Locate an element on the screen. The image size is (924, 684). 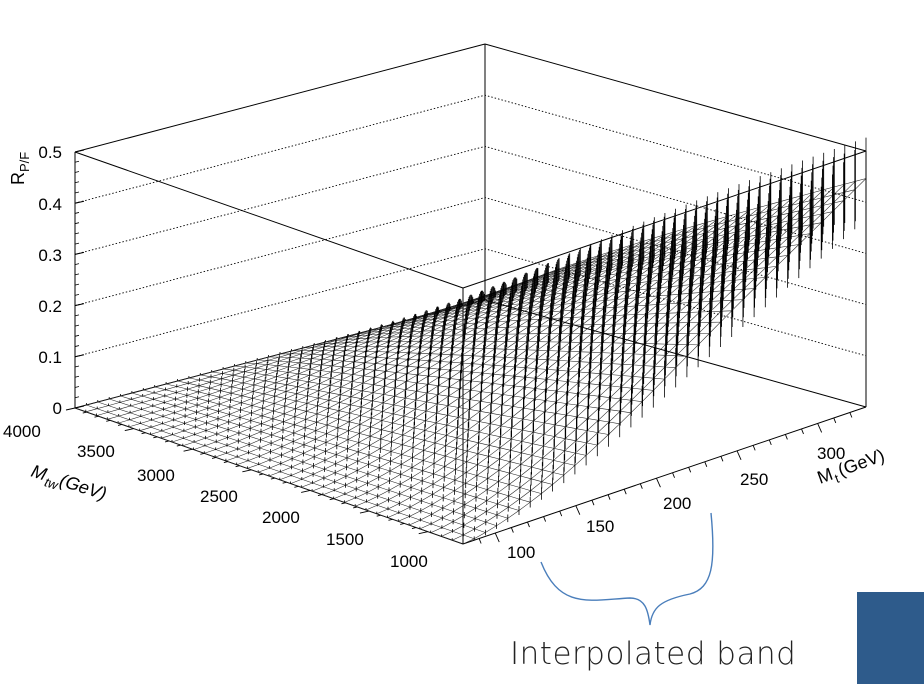
mt-tick-label: 100 is located at coordinates (521, 552).